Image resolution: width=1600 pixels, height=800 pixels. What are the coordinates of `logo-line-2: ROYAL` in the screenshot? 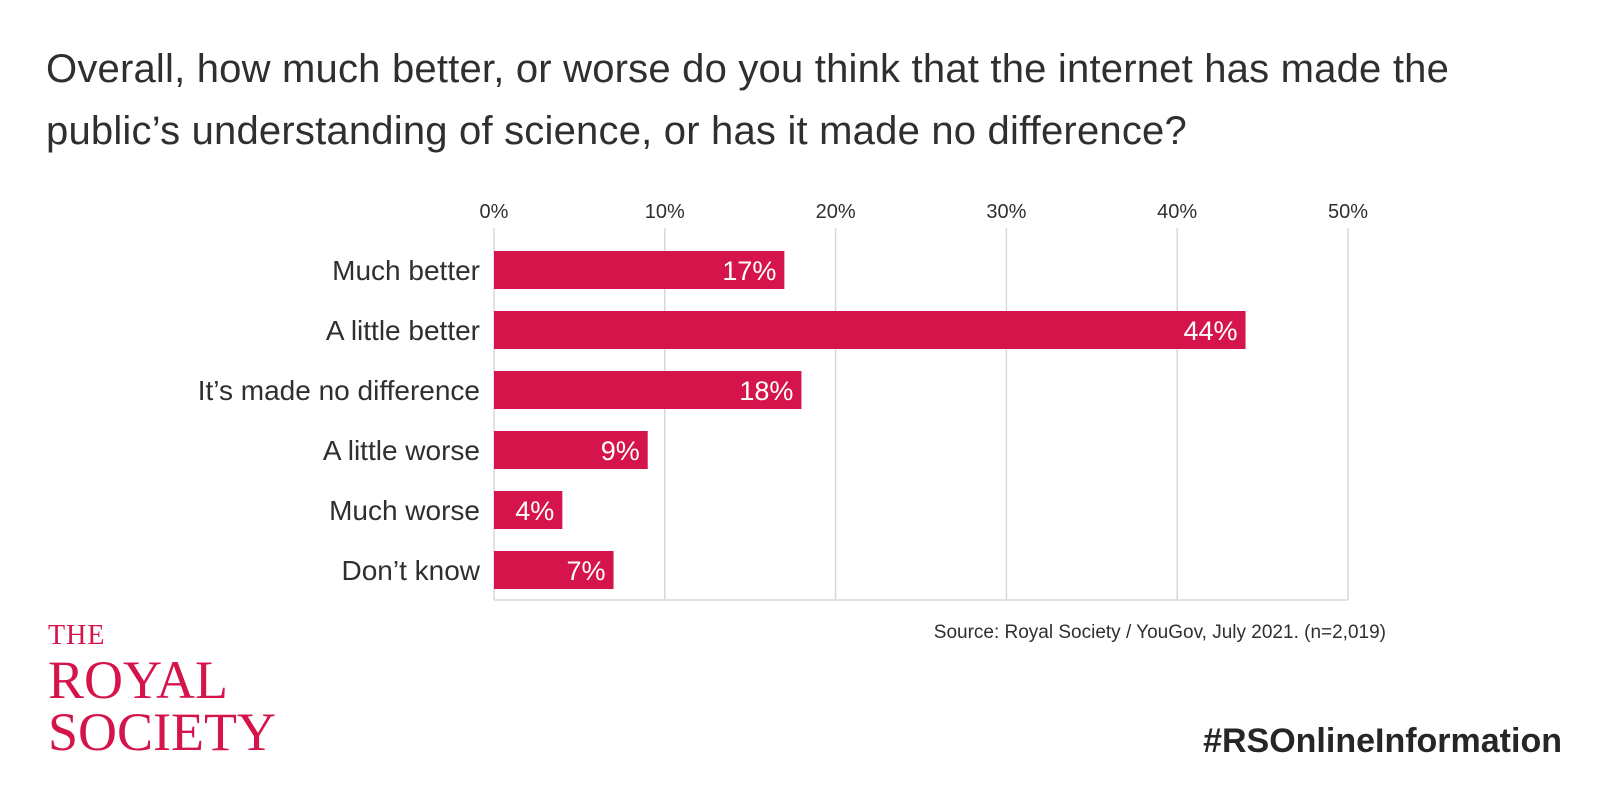 It's located at (138, 680).